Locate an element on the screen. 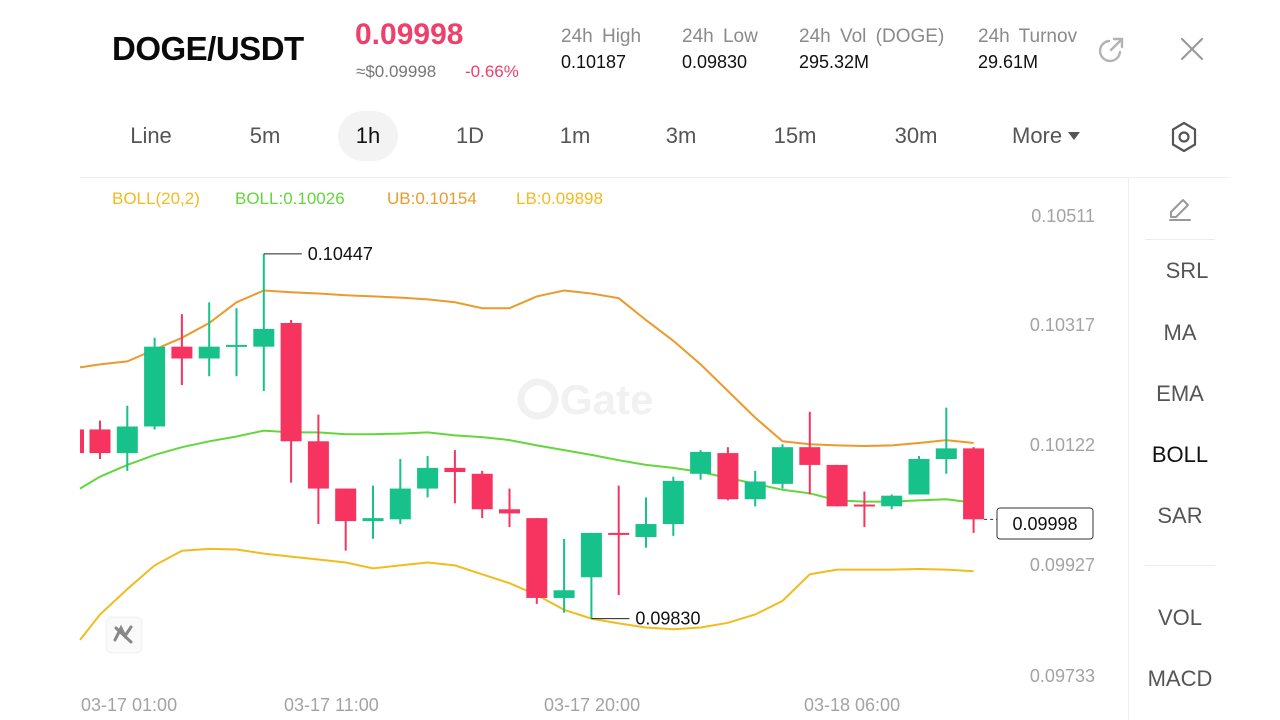 This screenshot has height=720, width=1280. stat-24h-turnover: 24h Turnov 29.61M is located at coordinates (1033, 49).